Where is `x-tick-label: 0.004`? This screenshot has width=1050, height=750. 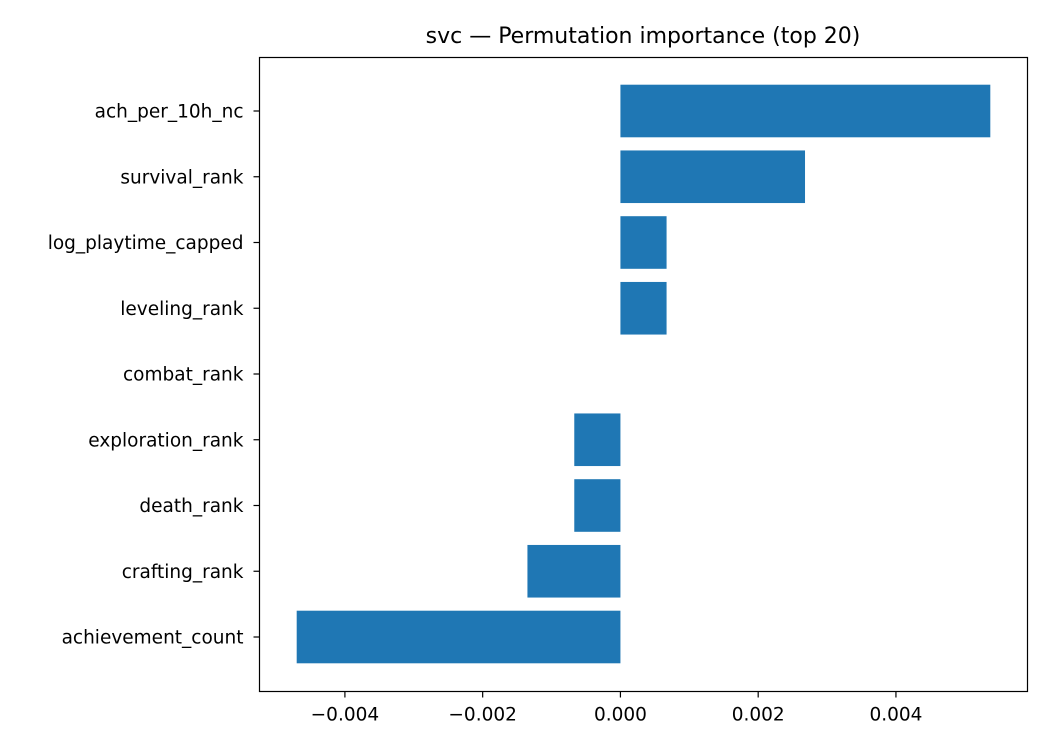
x-tick-label: 0.004 is located at coordinates (895, 715).